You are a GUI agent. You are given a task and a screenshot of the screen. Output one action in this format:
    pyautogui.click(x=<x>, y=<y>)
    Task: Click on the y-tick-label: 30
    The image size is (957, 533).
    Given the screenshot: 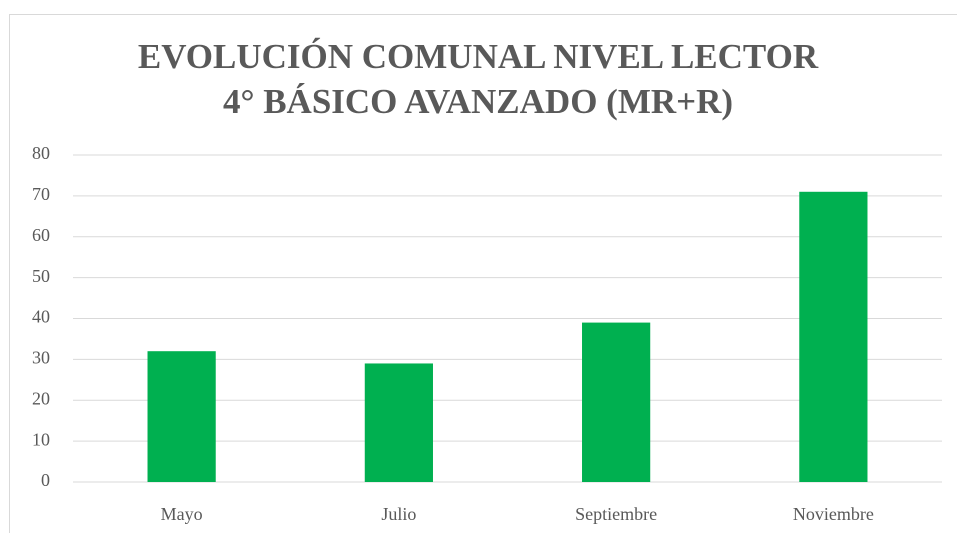 What is the action you would take?
    pyautogui.click(x=41, y=358)
    